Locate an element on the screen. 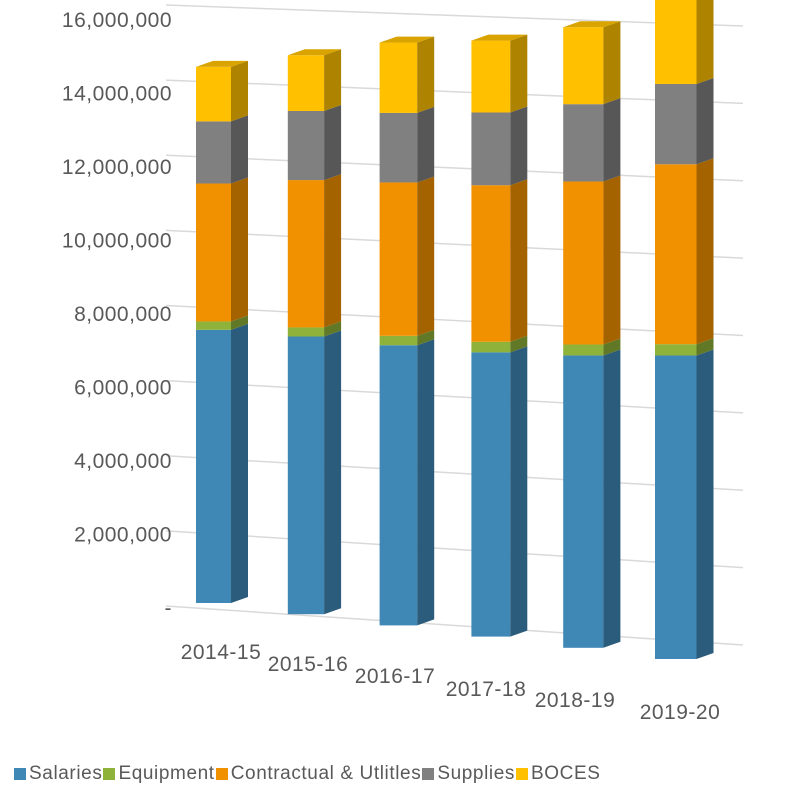 The image size is (789, 793). x-tick-label: 2015-16 is located at coordinates (308, 664).